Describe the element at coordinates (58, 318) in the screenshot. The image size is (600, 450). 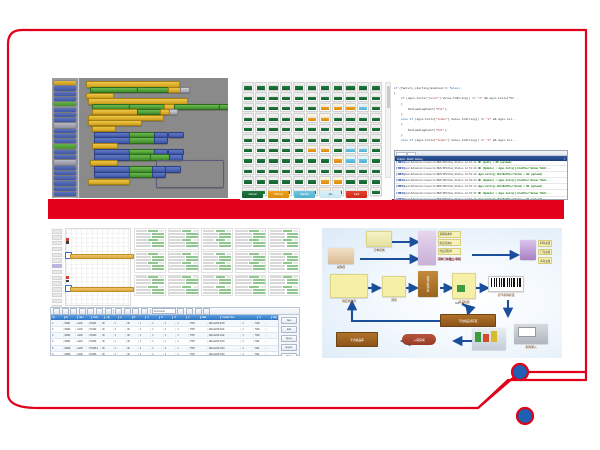
I see `data-grid-header-cell: No` at that location.